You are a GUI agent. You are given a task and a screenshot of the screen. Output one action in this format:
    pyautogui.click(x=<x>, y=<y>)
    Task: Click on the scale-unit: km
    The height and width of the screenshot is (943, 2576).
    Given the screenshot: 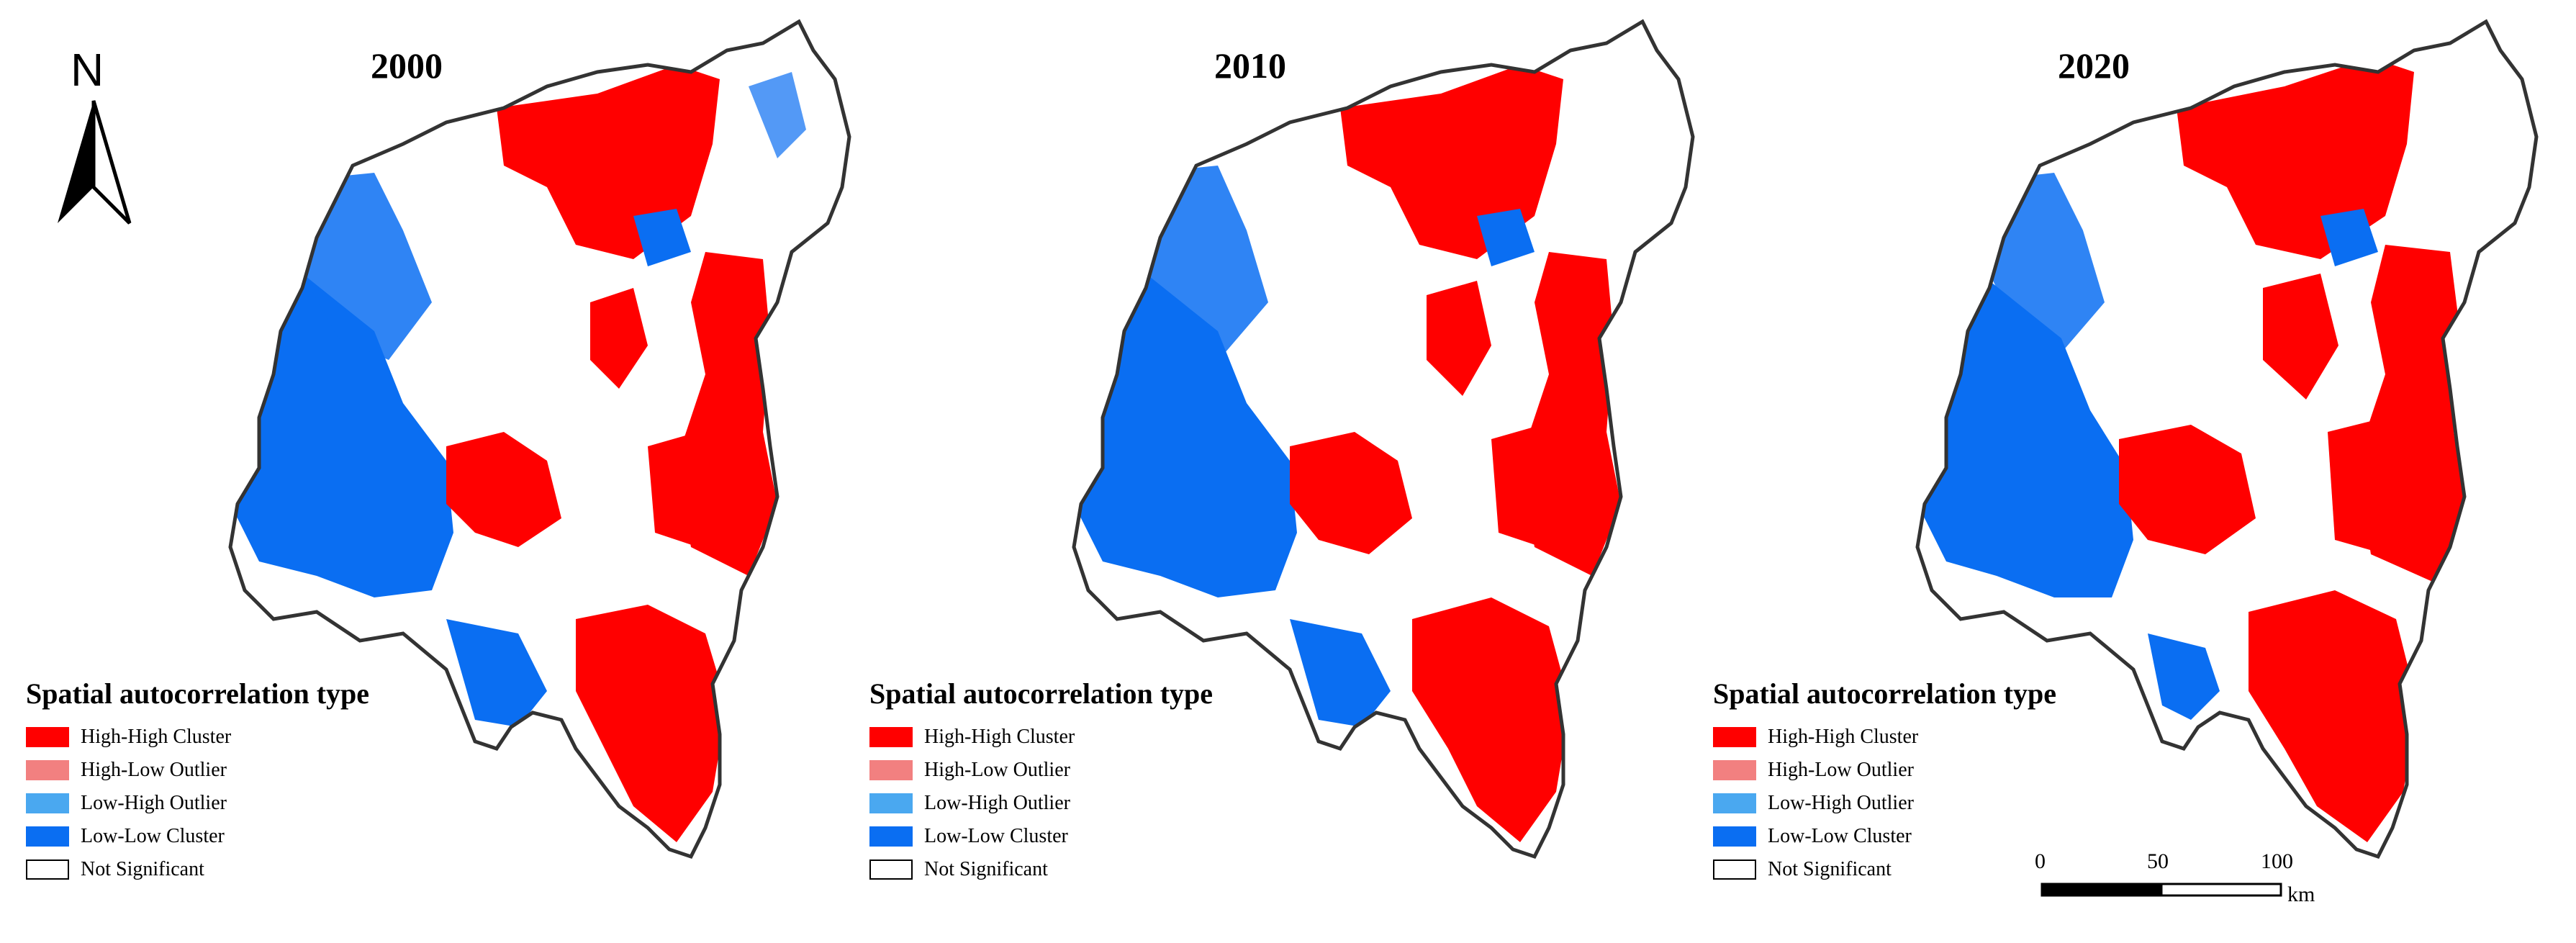 What is the action you would take?
    pyautogui.click(x=2301, y=894)
    